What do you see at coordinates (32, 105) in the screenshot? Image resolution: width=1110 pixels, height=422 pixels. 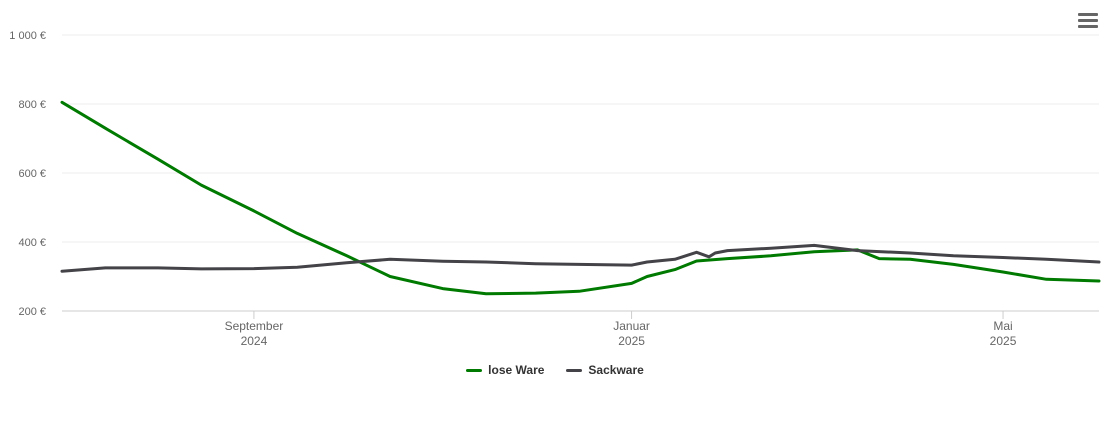 I see `y-tick-label: 800 €` at bounding box center [32, 105].